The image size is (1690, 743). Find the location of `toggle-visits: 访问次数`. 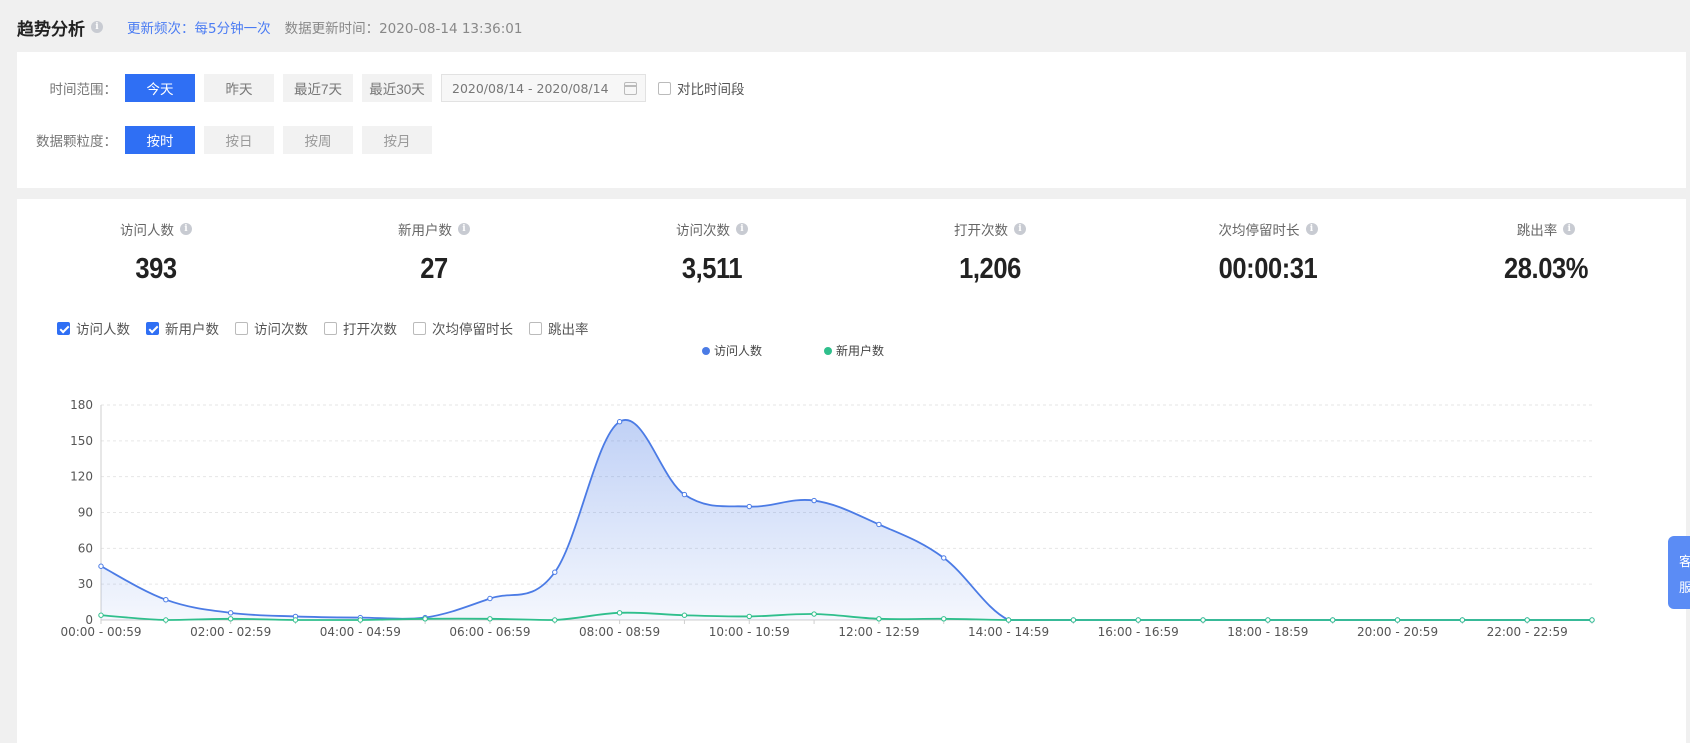

toggle-visits: 访问次数 is located at coordinates (271, 328).